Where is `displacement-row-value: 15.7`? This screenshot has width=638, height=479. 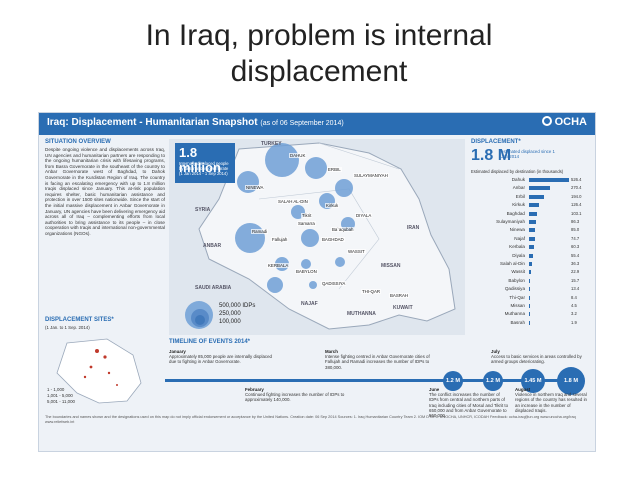 displacement-row-value: 15.7 is located at coordinates (575, 280).